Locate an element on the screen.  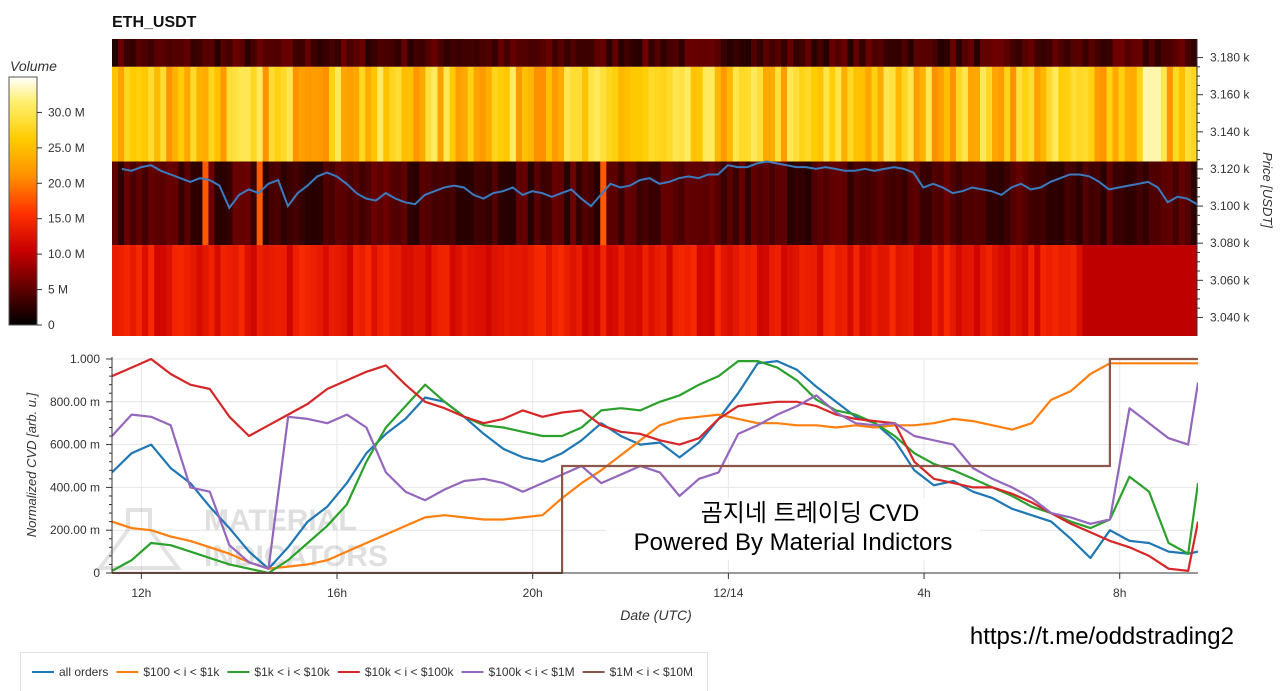
cvd-y-tick-label: 800.00 m is located at coordinates (75, 402).